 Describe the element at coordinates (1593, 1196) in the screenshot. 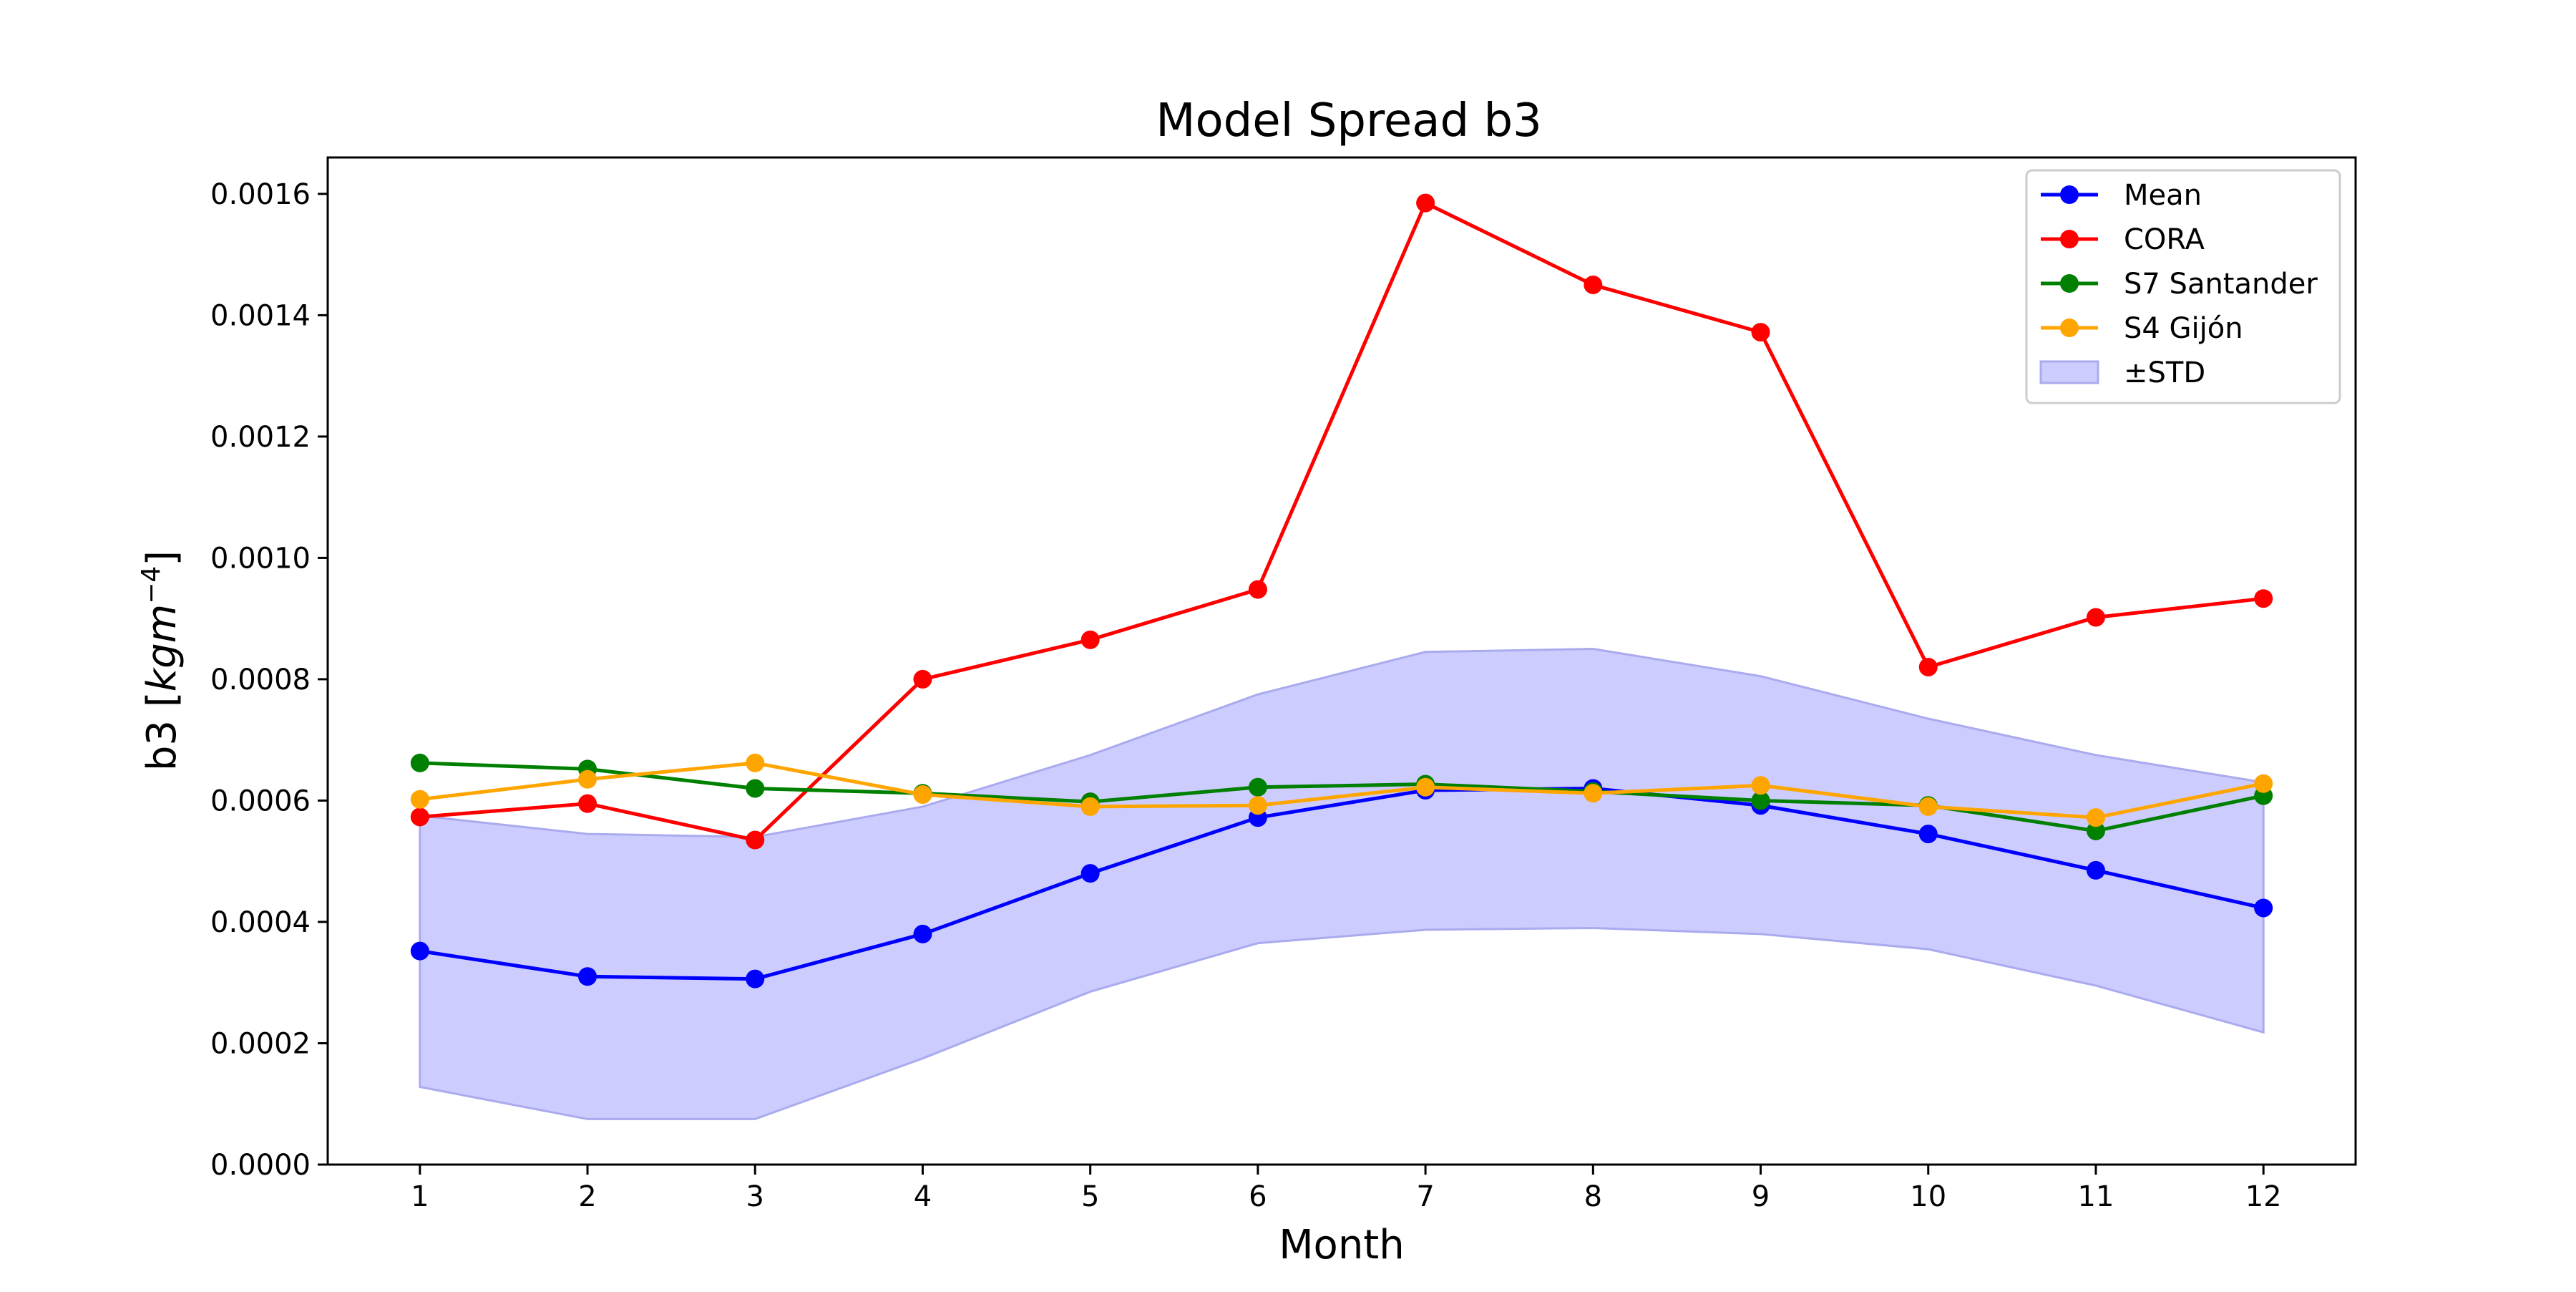

I see `x-tick-label: 8` at that location.